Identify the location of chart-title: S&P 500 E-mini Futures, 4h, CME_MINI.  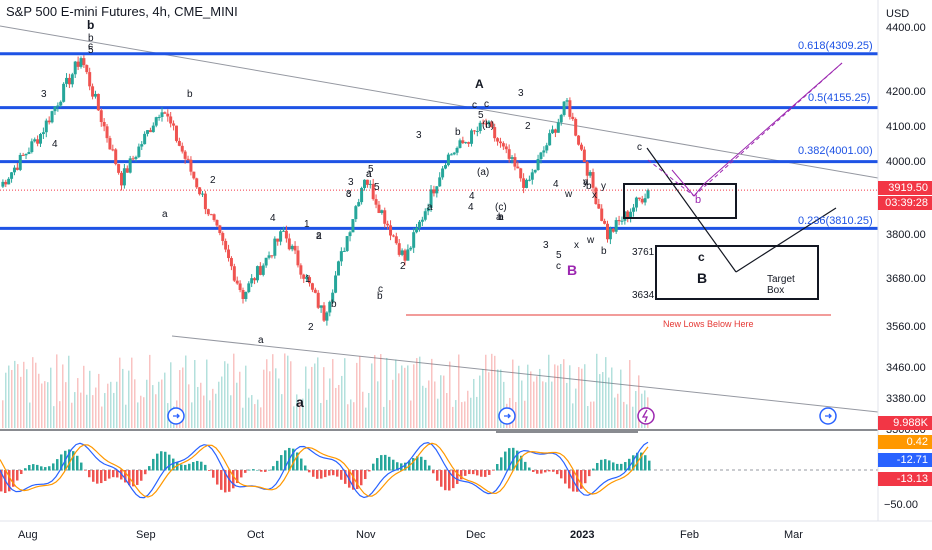
(122, 11).